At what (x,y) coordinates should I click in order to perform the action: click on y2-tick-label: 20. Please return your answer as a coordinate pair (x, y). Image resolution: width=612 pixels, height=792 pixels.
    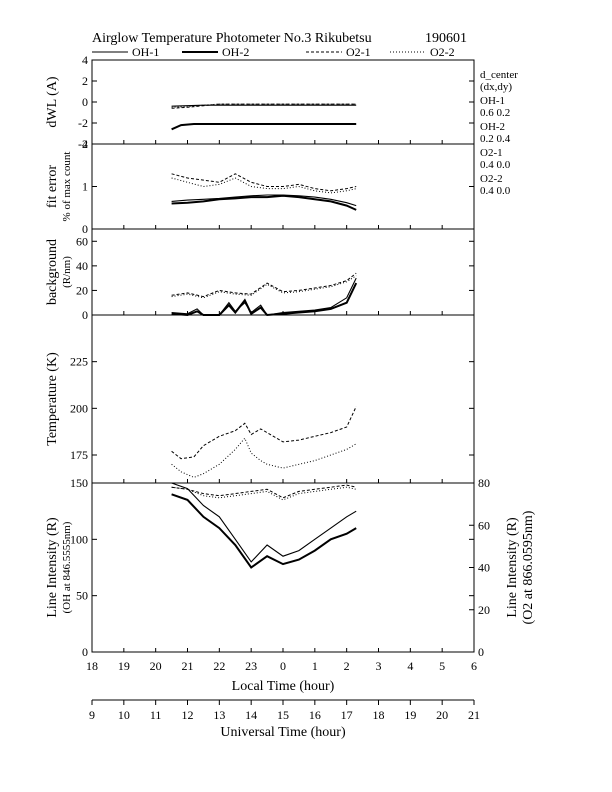
    Looking at the image, I should click on (484, 610).